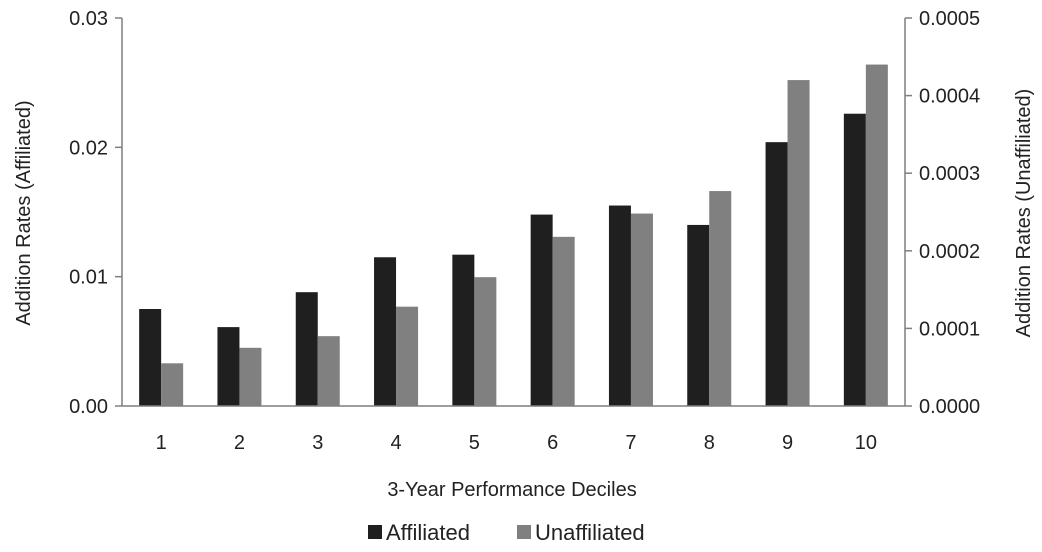 The height and width of the screenshot is (552, 1042). Describe the element at coordinates (709, 443) in the screenshot. I see `x-tick-label: 8` at that location.